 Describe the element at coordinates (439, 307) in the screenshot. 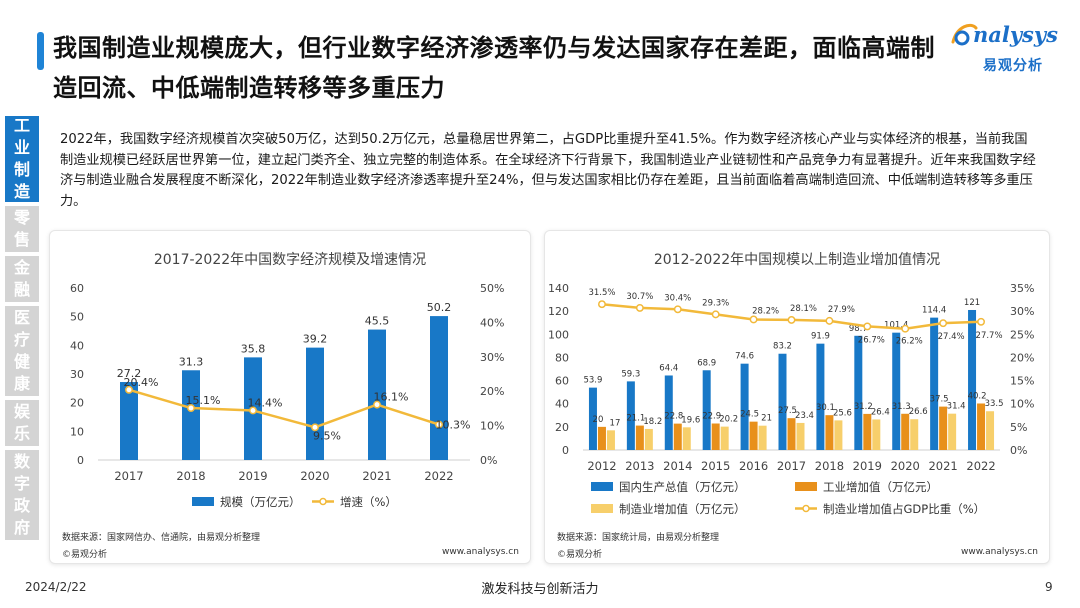

I see `bar-data-label: 50.2` at that location.